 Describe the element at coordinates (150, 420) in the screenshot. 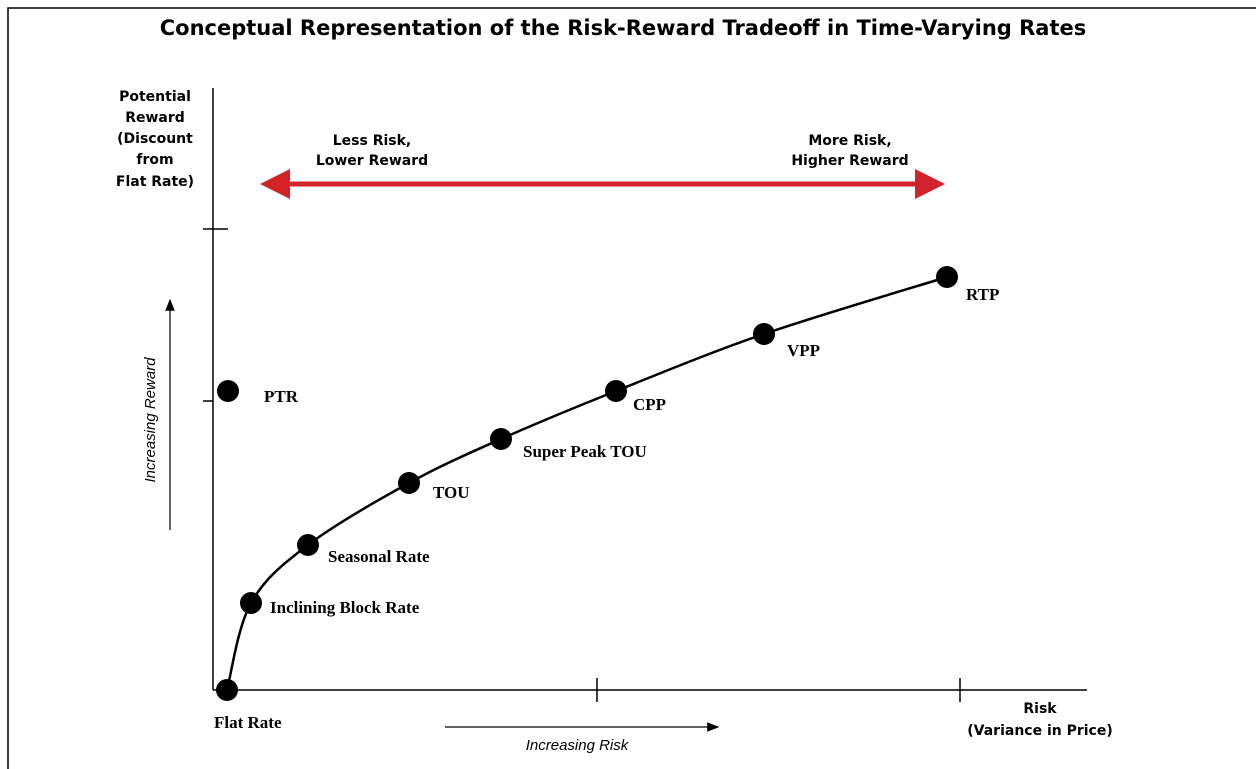

I see `increasing-reward: Increasing Reward` at that location.